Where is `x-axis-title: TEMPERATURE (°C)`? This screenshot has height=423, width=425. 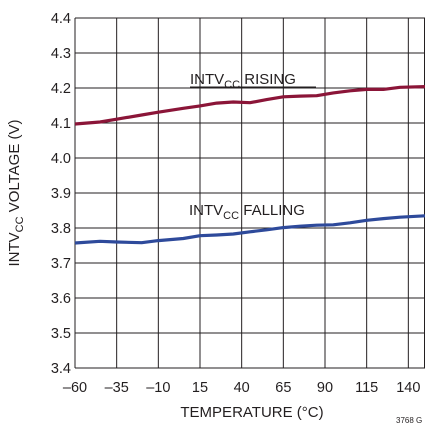 x-axis-title: TEMPERATURE (°C) is located at coordinates (251, 412).